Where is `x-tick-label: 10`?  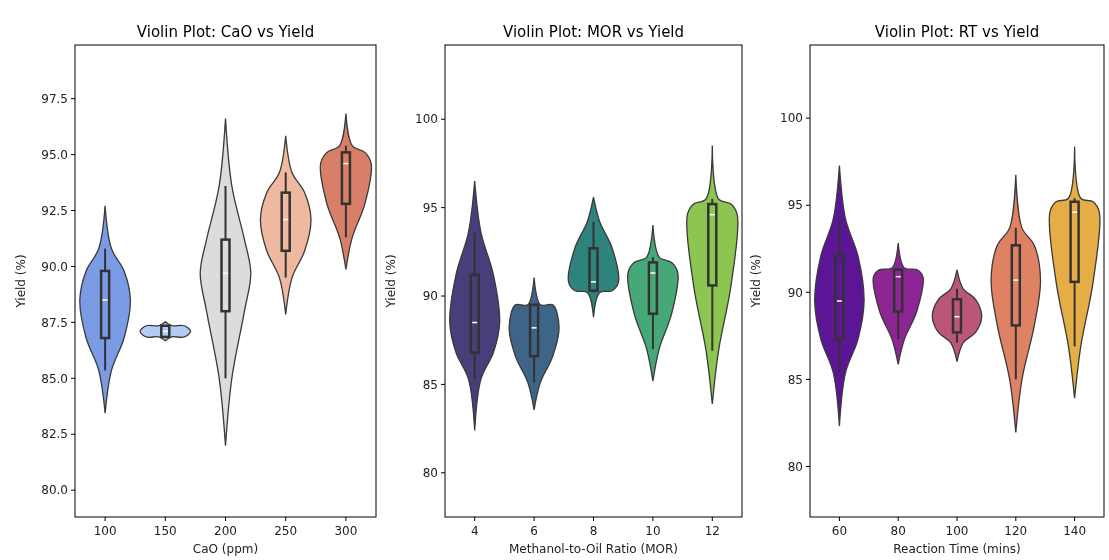 x-tick-label: 10 is located at coordinates (653, 531).